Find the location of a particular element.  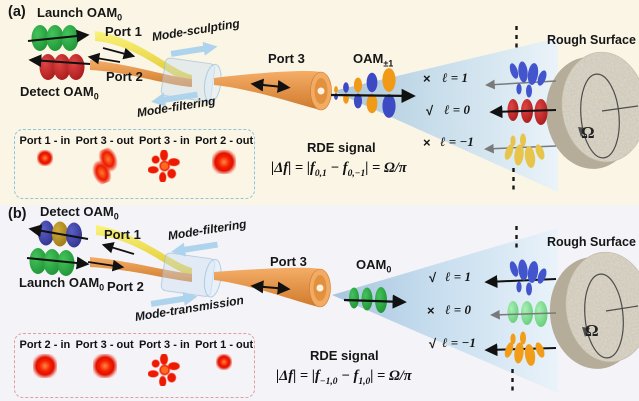

rough-surface-label-a: Rough Surface is located at coordinates (591, 40).